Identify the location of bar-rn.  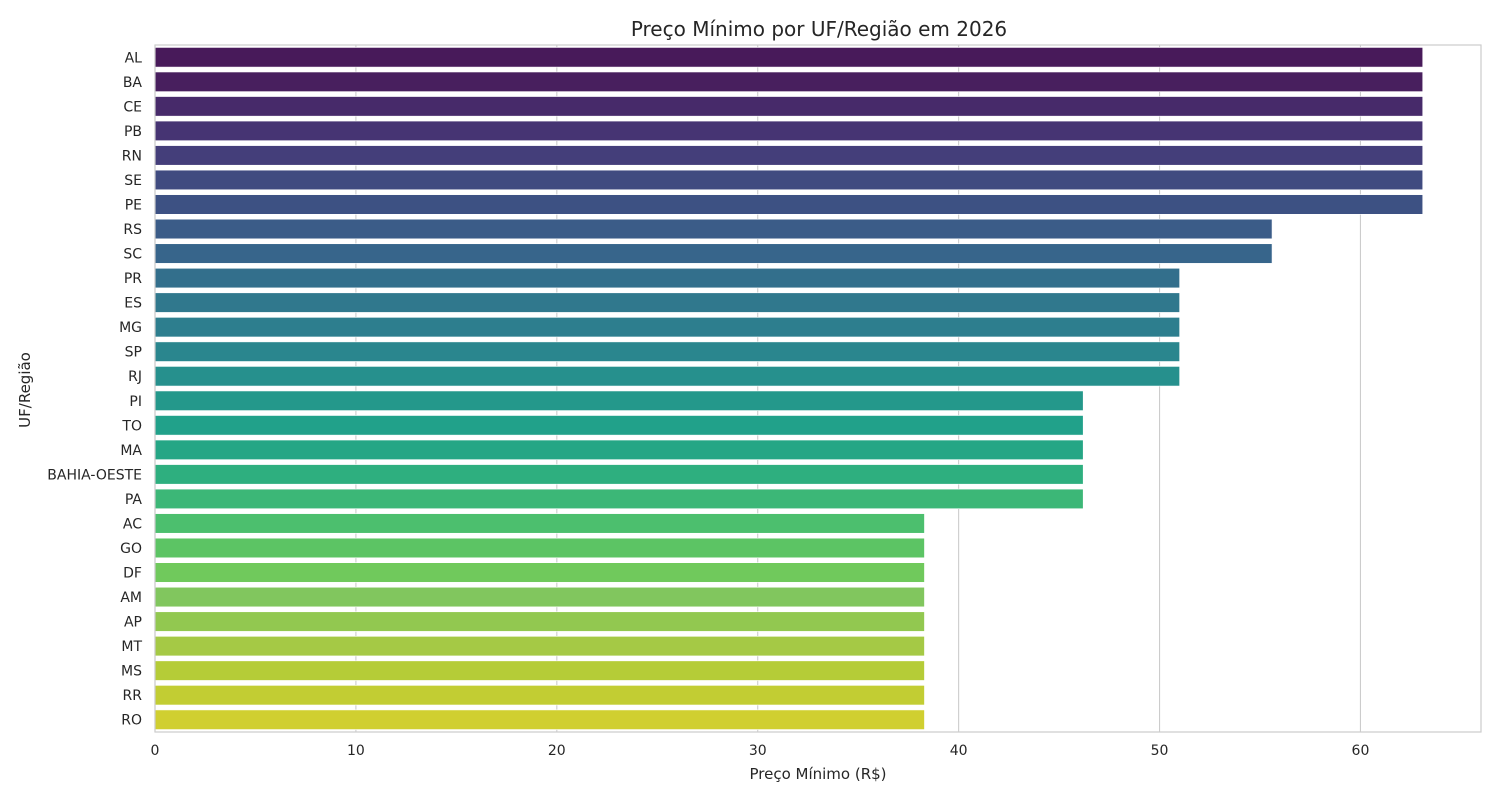
(789, 155).